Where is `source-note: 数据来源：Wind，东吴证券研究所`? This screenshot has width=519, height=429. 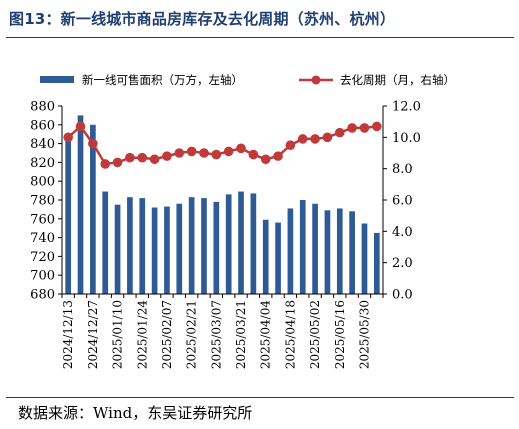 source-note: 数据来源：Wind，东吴证券研究所 is located at coordinates (135, 413).